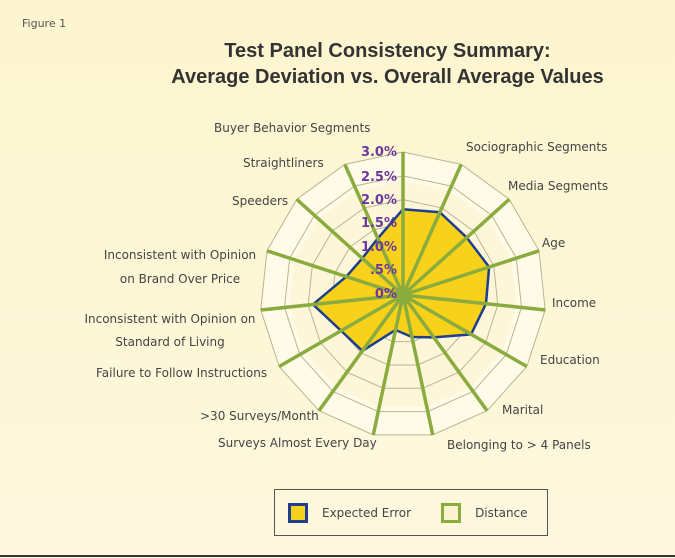 The width and height of the screenshot is (675, 558). I want to click on tick-label: 2.5%, so click(378, 177).